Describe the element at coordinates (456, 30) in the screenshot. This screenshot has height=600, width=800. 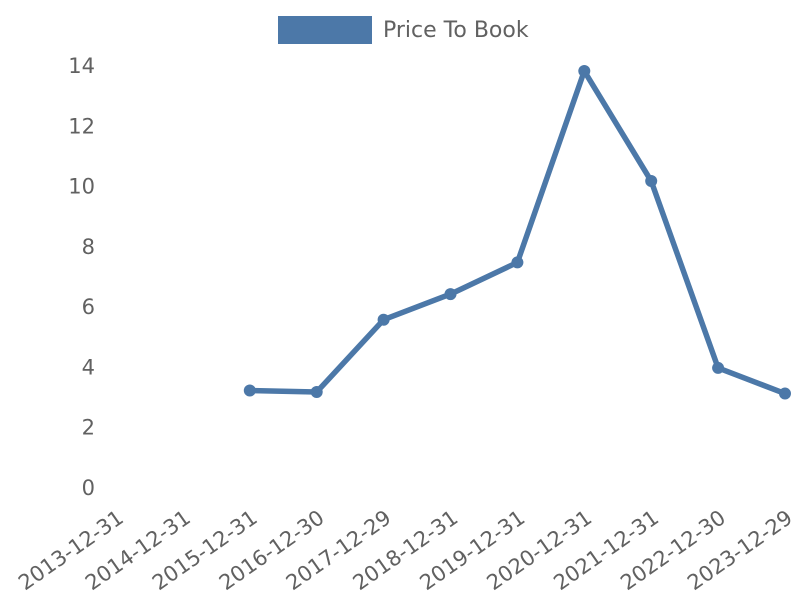
I see `legend-label: Price To Book` at that location.